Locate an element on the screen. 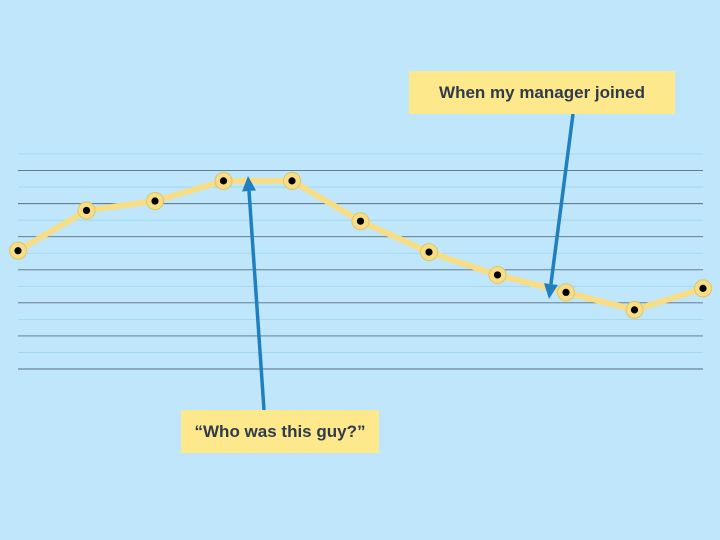 Image resolution: width=720 pixels, height=540 pixels. annotation-who-was-this-guy: “Who was this guy?” is located at coordinates (280, 431).